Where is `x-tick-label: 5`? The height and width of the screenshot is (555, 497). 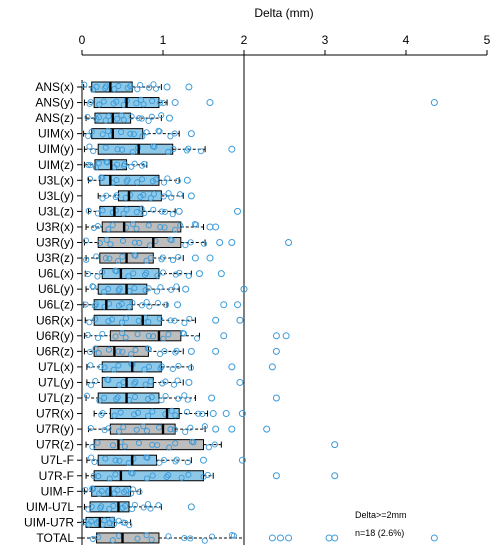
x-tick-label: 5 is located at coordinates (487, 40).